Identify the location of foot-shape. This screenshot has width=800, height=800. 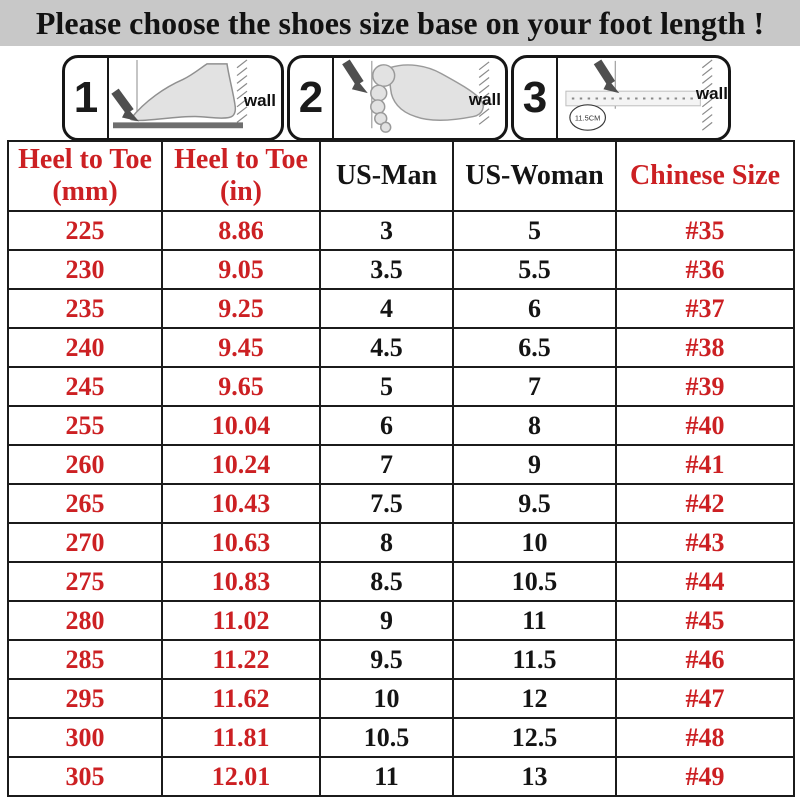
(183, 92).